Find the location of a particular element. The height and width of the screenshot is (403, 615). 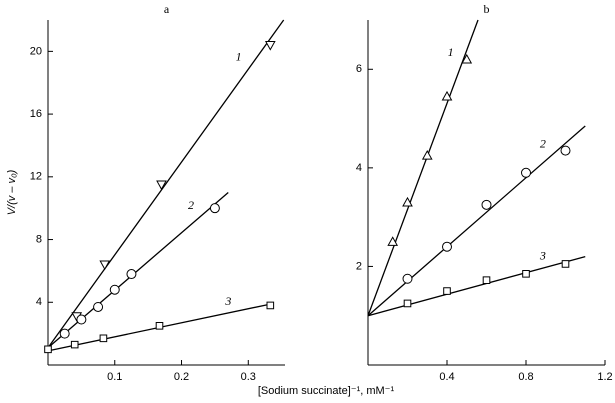

y-tick-label: 6 is located at coordinates (359, 69).